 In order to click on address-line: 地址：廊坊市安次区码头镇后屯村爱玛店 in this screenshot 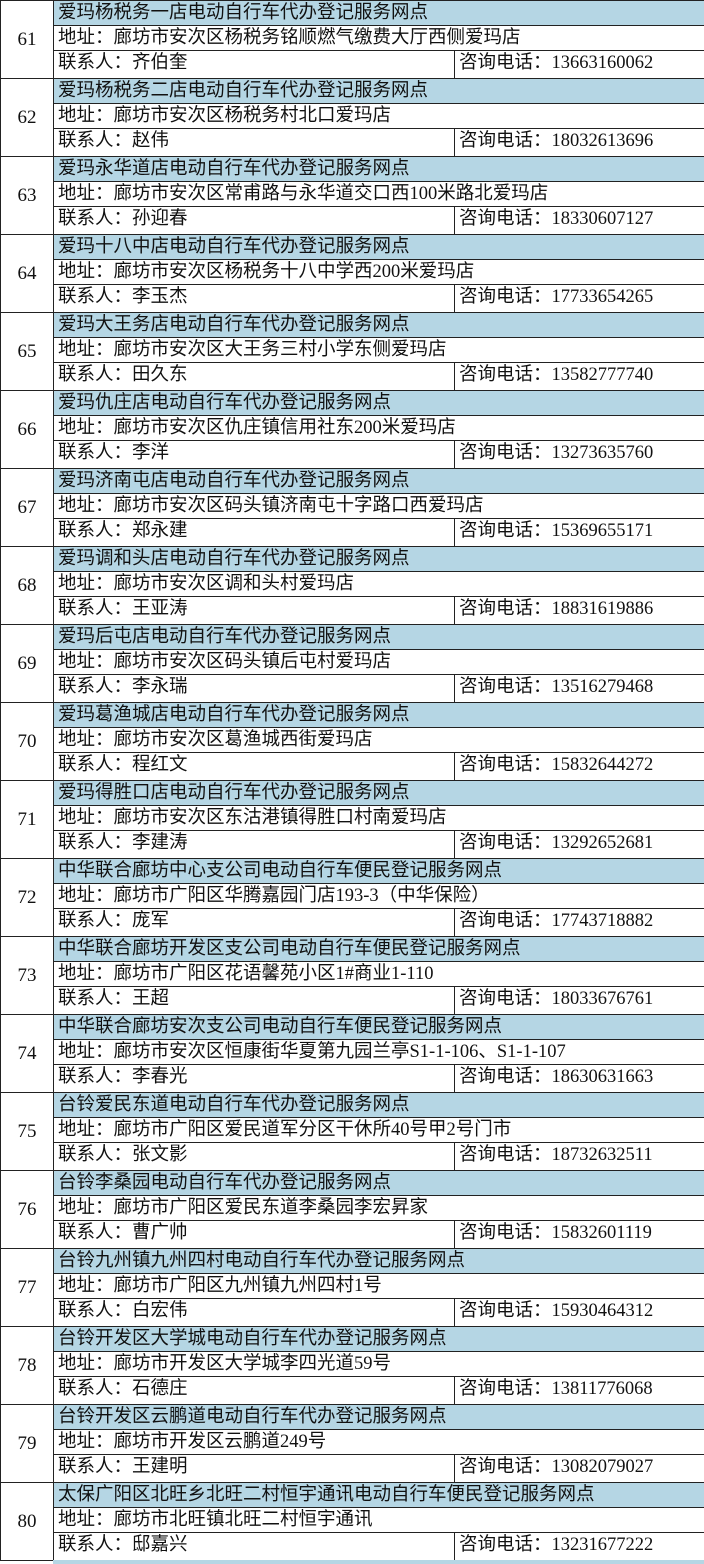, I will do `click(379, 662)`.